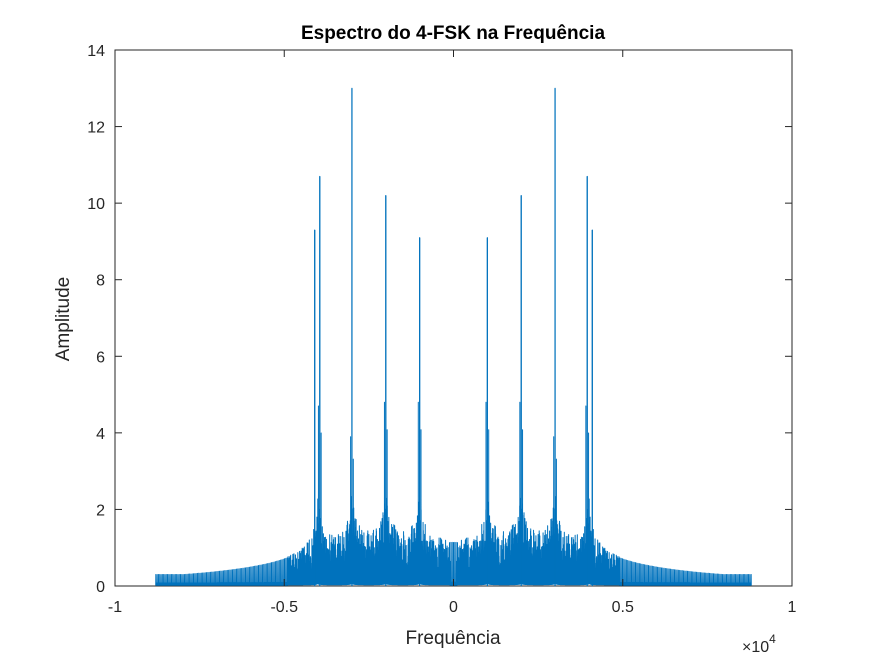 This screenshot has height=656, width=875. Describe the element at coordinates (755, 647) in the screenshot. I see `x-axis-exponent-base: ×10` at that location.